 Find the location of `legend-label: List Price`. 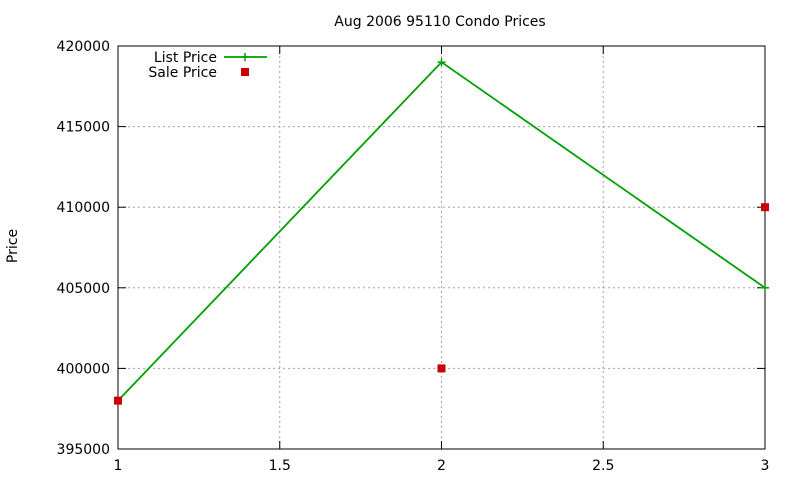

legend-label: List Price is located at coordinates (185, 58).